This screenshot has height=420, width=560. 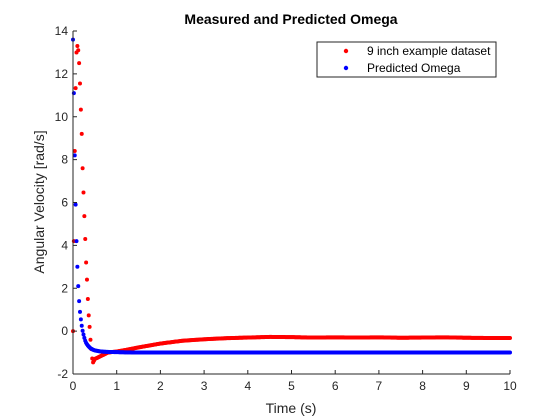 What do you see at coordinates (62, 117) in the screenshot?
I see `y-tick-label: 10` at bounding box center [62, 117].